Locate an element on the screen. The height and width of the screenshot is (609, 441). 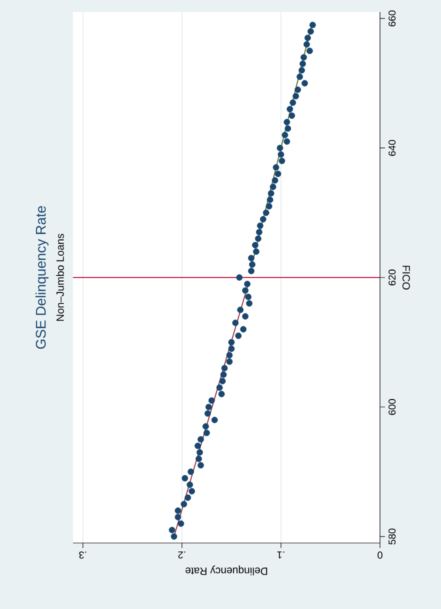
y-tick-label: 580 is located at coordinates (392, 536).